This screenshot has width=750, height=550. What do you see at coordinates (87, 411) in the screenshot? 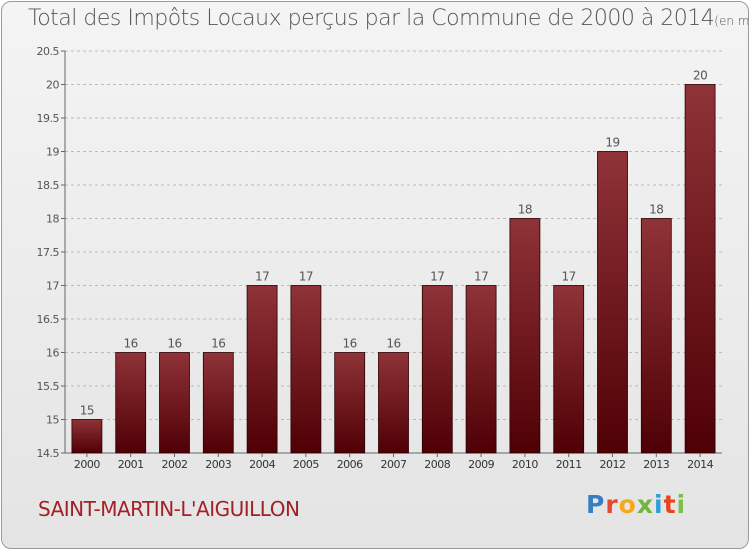
I see `data-label: 15` at bounding box center [87, 411].